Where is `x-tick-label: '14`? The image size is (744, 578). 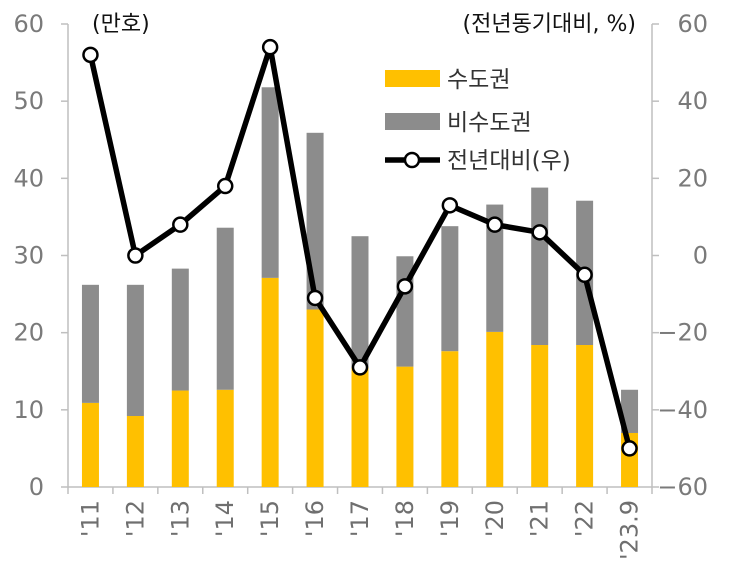
x-tick-label: '14 is located at coordinates (225, 518).